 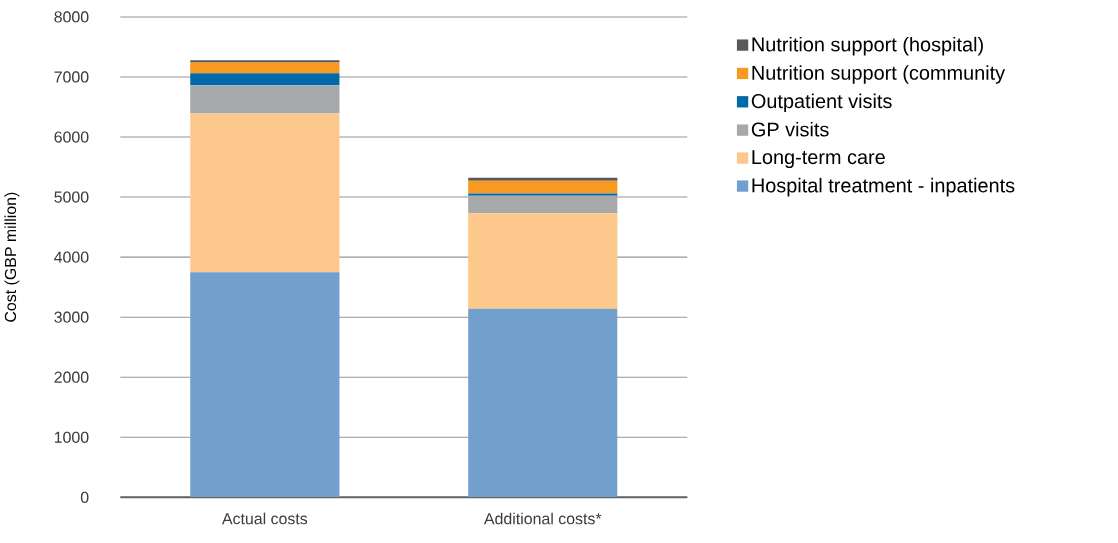 What do you see at coordinates (71, 257) in the screenshot?
I see `y-tick-label: 4000` at bounding box center [71, 257].